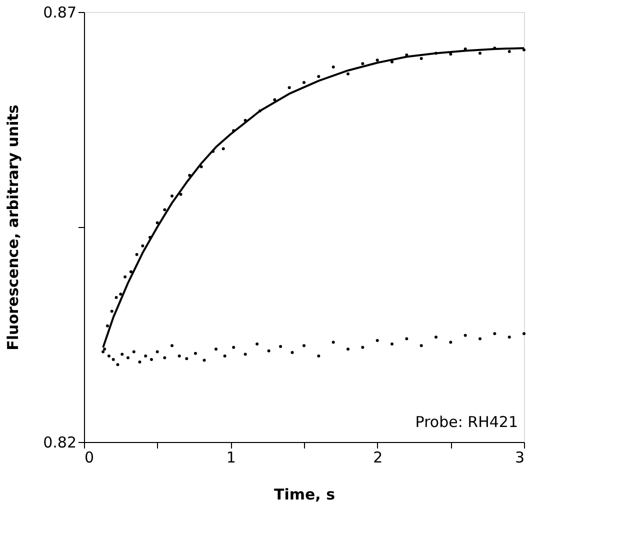 Image resolution: width=626 pixels, height=536 pixels. I want to click on x-axis-title: Time, s, so click(305, 495).